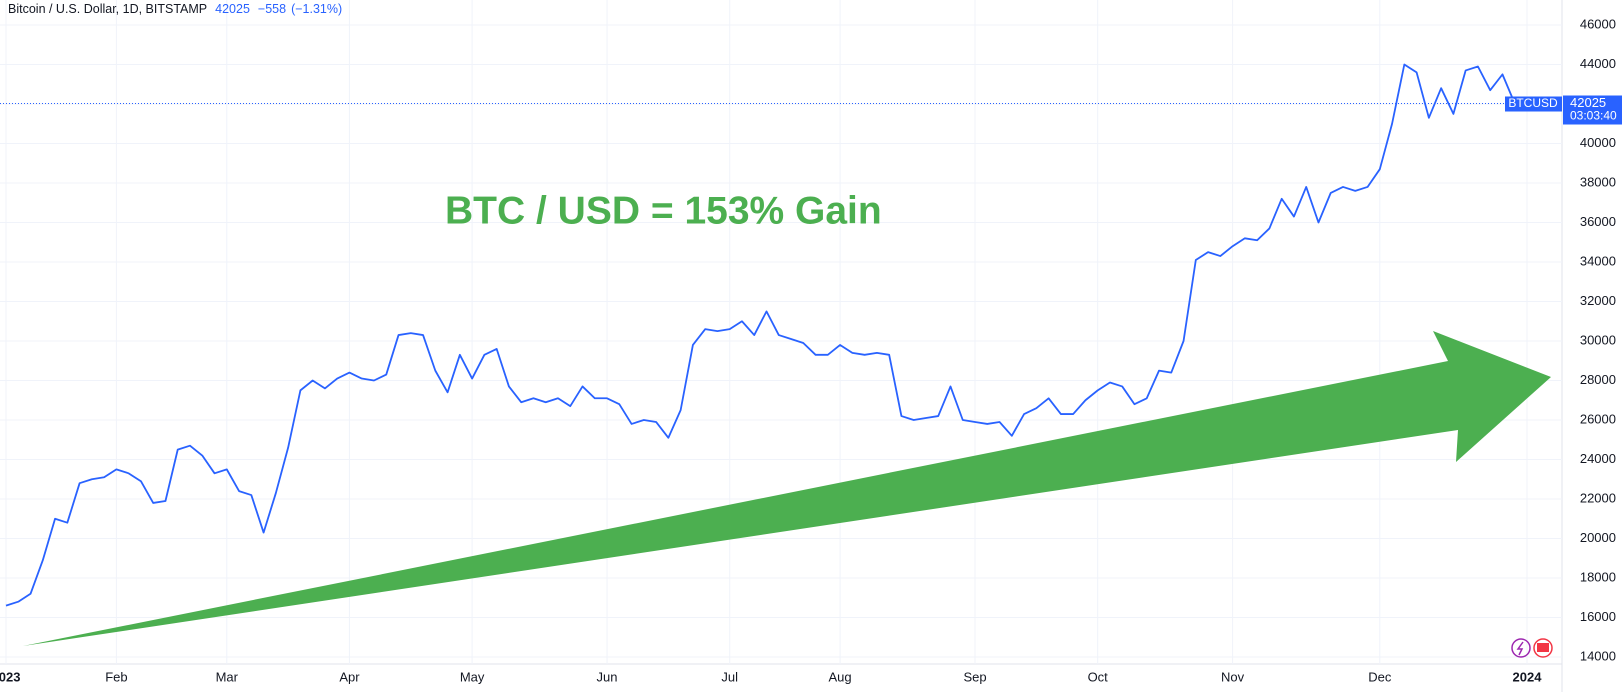  I want to click on x-tick-label: 2024, so click(1528, 676).